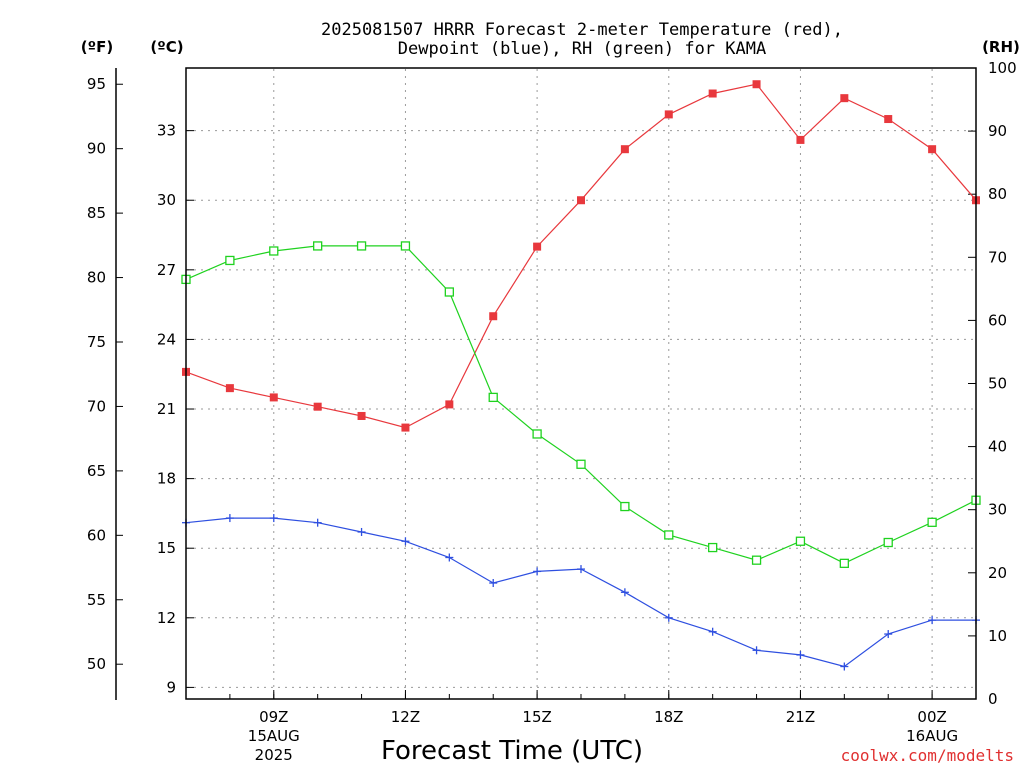 This screenshot has height=768, width=1024. Describe the element at coordinates (96, 342) in the screenshot. I see `fahrenheit-tick-label: 75` at that location.